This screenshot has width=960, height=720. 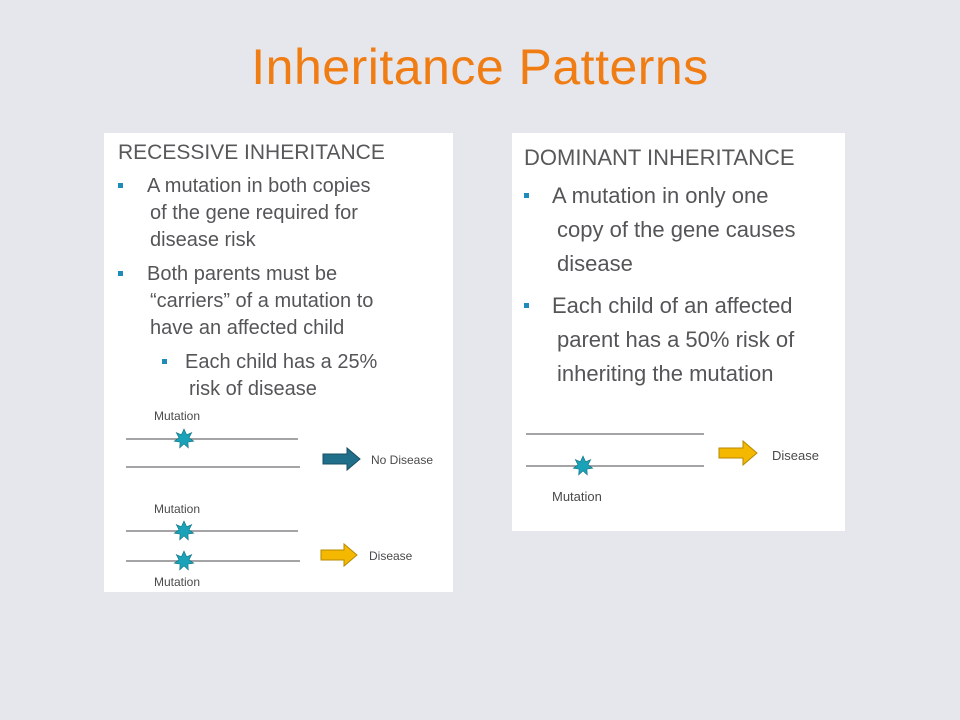 What do you see at coordinates (203, 240) in the screenshot?
I see `bullet-line: disease risk` at bounding box center [203, 240].